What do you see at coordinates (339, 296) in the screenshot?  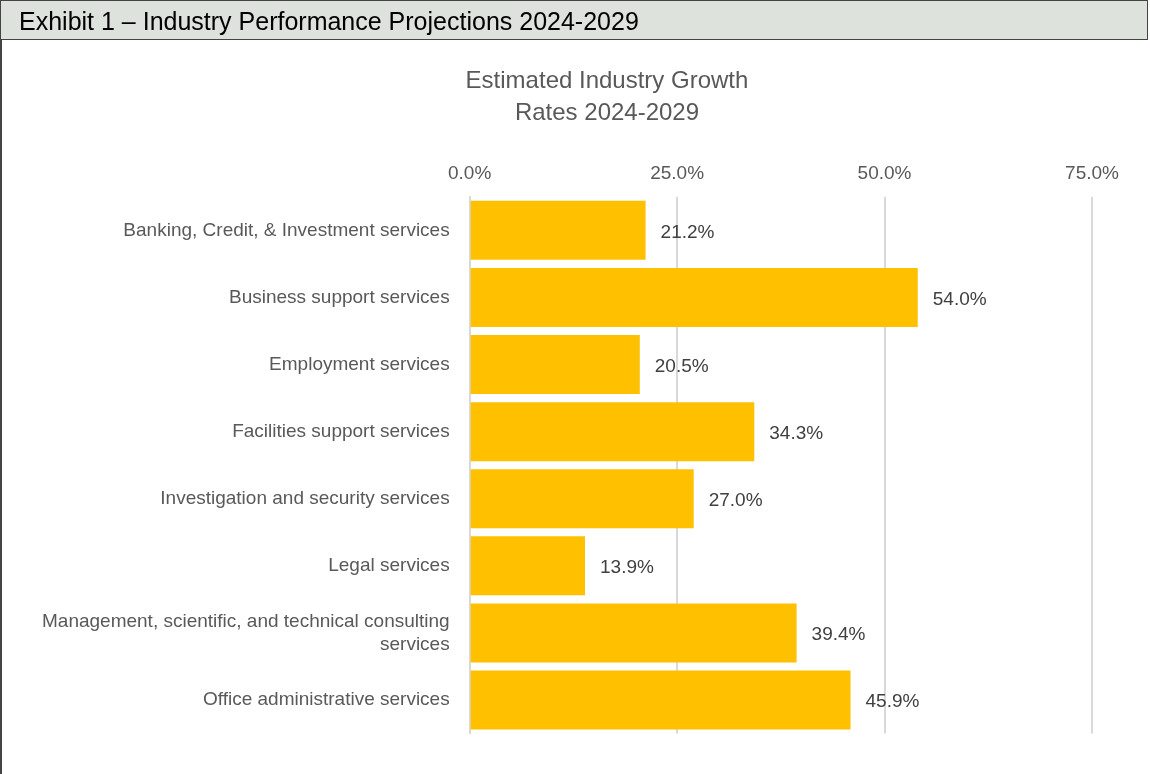 I see `y-tick-label: Business support services` at bounding box center [339, 296].